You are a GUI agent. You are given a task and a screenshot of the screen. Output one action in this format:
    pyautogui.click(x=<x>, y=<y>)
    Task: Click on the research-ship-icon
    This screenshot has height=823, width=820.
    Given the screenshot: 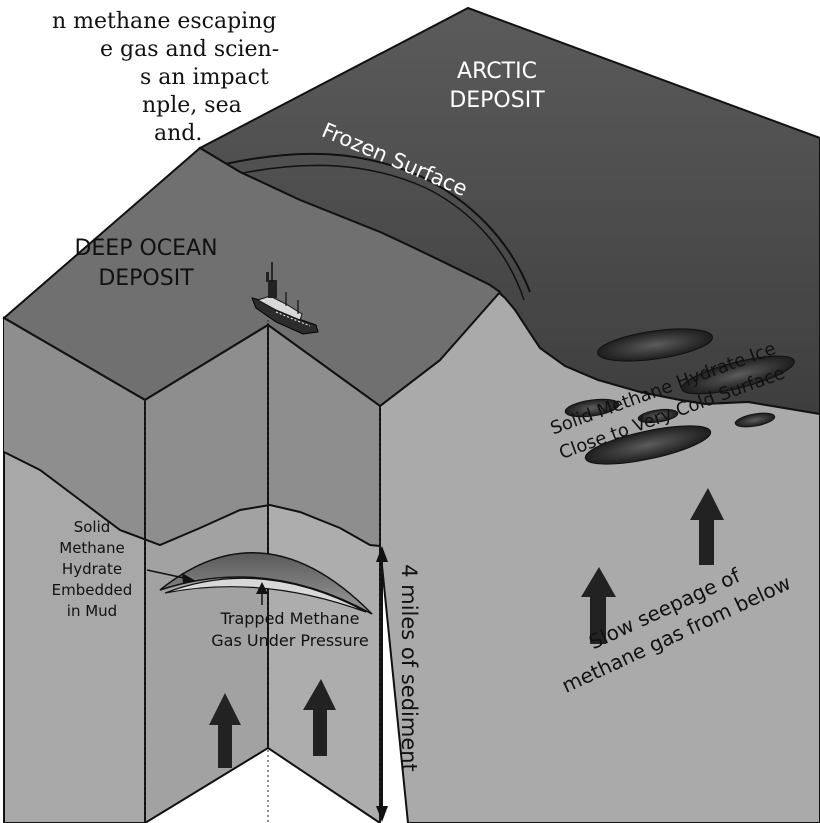 What is the action you would take?
    pyautogui.click(x=285, y=298)
    